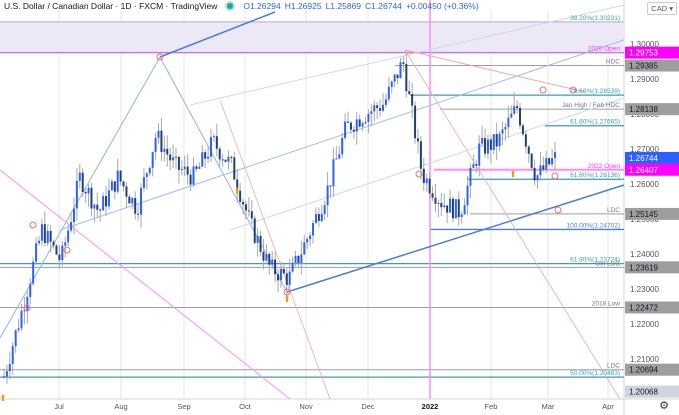 This screenshot has height=415, width=679. I want to click on annotation-label: 38.20%(1.30231), so click(595, 18).